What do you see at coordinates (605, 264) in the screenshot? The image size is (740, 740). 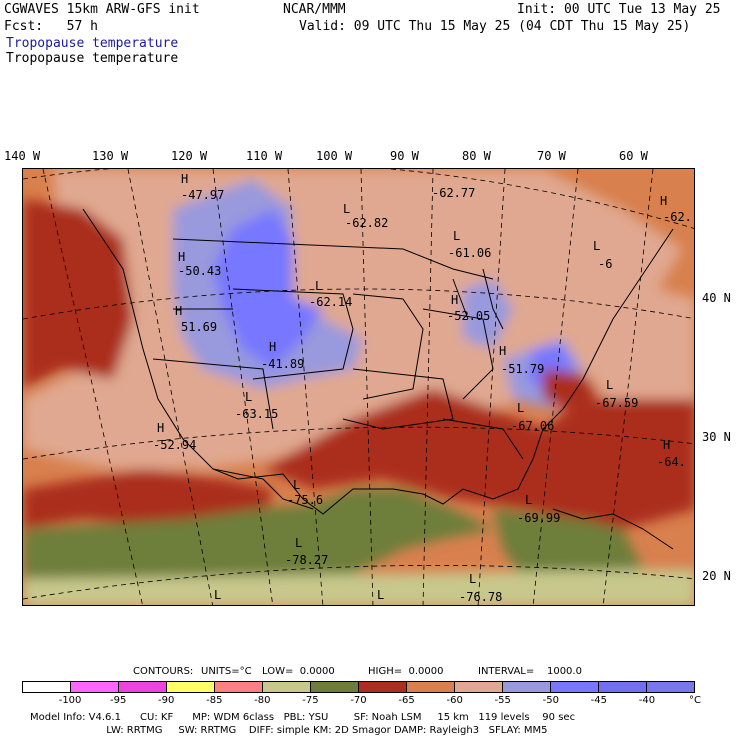 I see `center-value: -6` at bounding box center [605, 264].